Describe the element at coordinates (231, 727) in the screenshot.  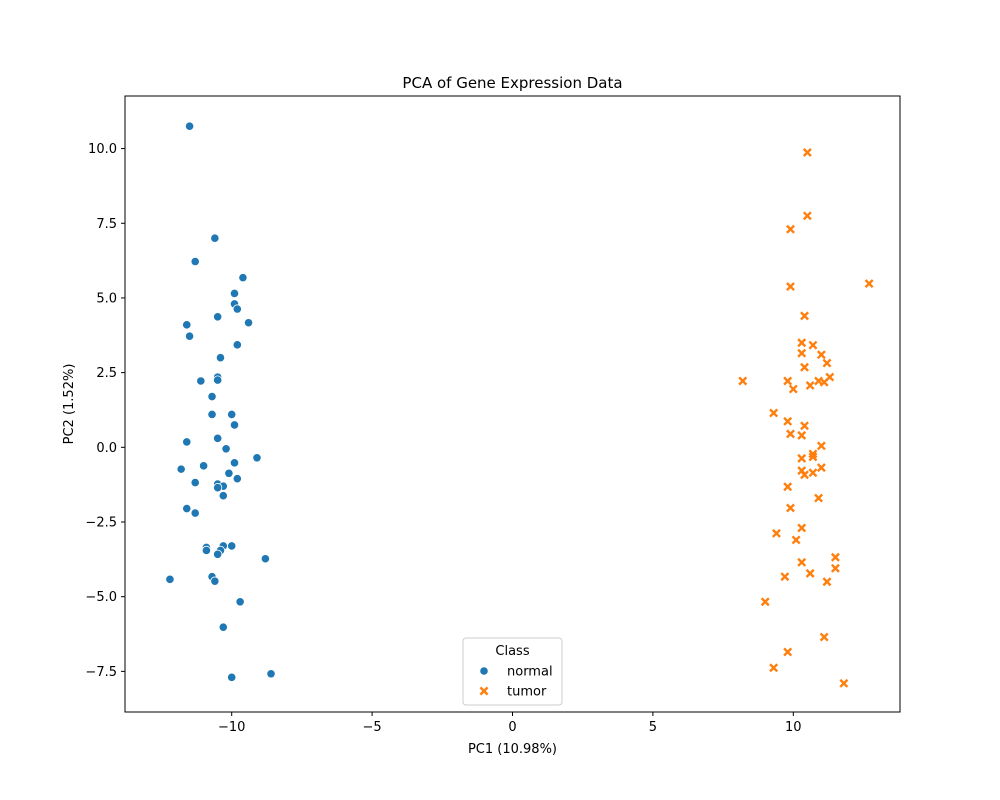
I see `x-tick-label: −10` at that location.